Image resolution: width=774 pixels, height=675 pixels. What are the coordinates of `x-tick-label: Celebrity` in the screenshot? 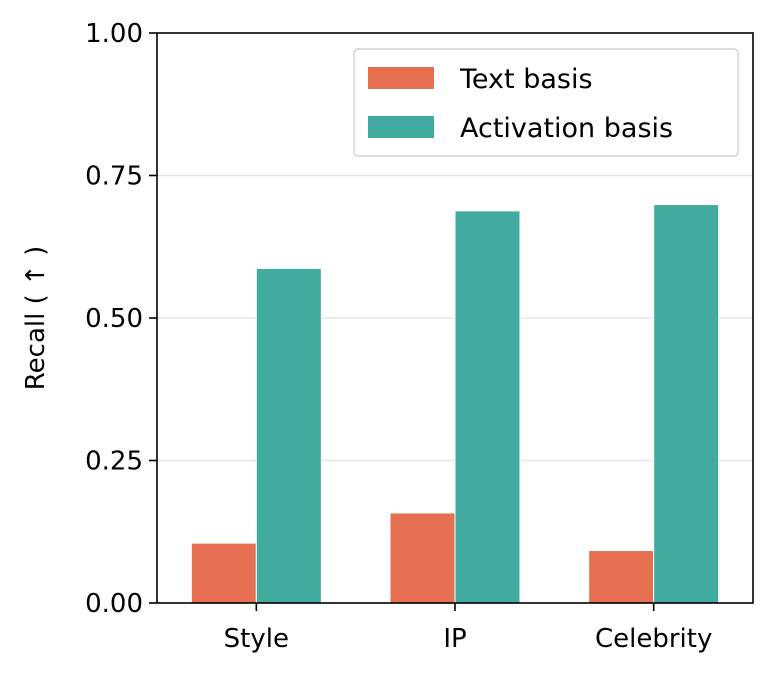 It's located at (653, 639).